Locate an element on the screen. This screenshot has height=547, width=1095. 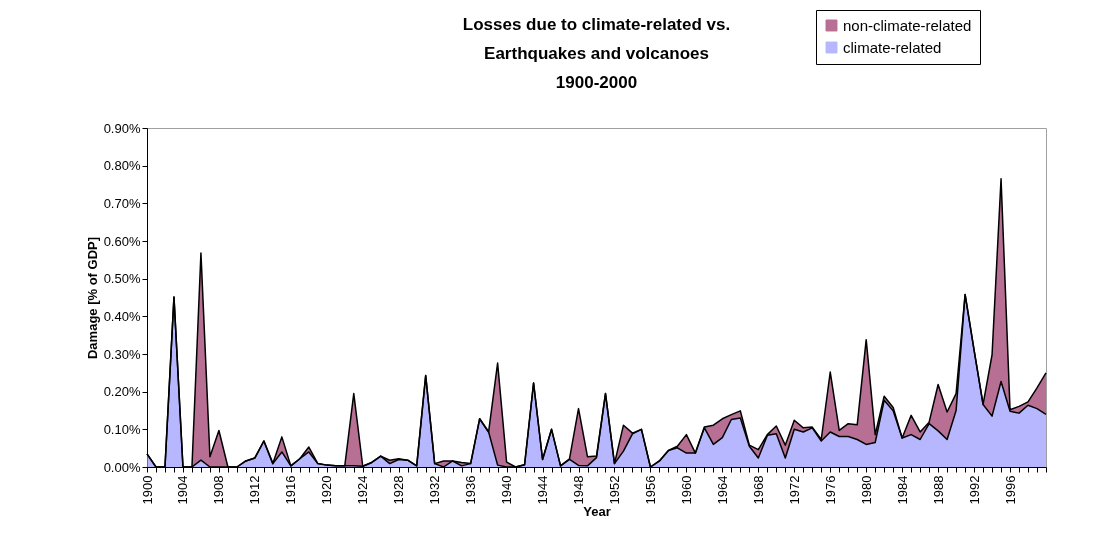
x-tick-label: 1936 is located at coordinates (471, 490).